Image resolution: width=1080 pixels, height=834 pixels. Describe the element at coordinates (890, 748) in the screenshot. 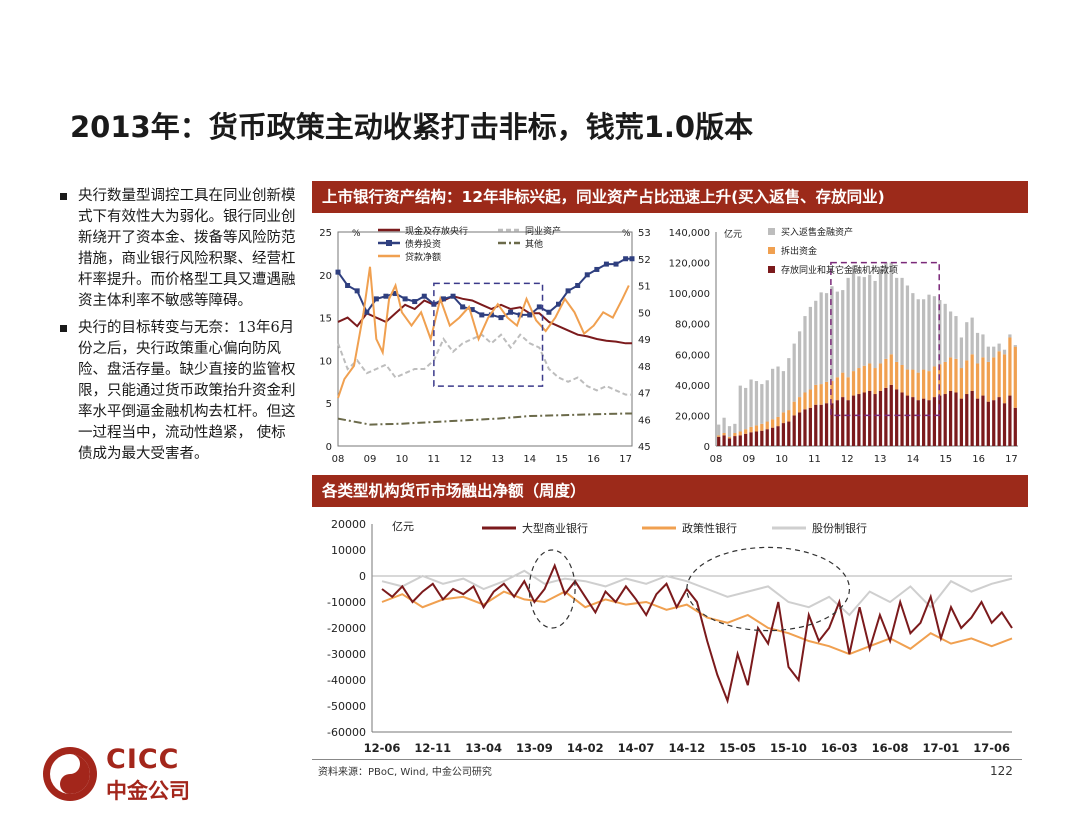

I see `x-tick-label: 16-08` at that location.